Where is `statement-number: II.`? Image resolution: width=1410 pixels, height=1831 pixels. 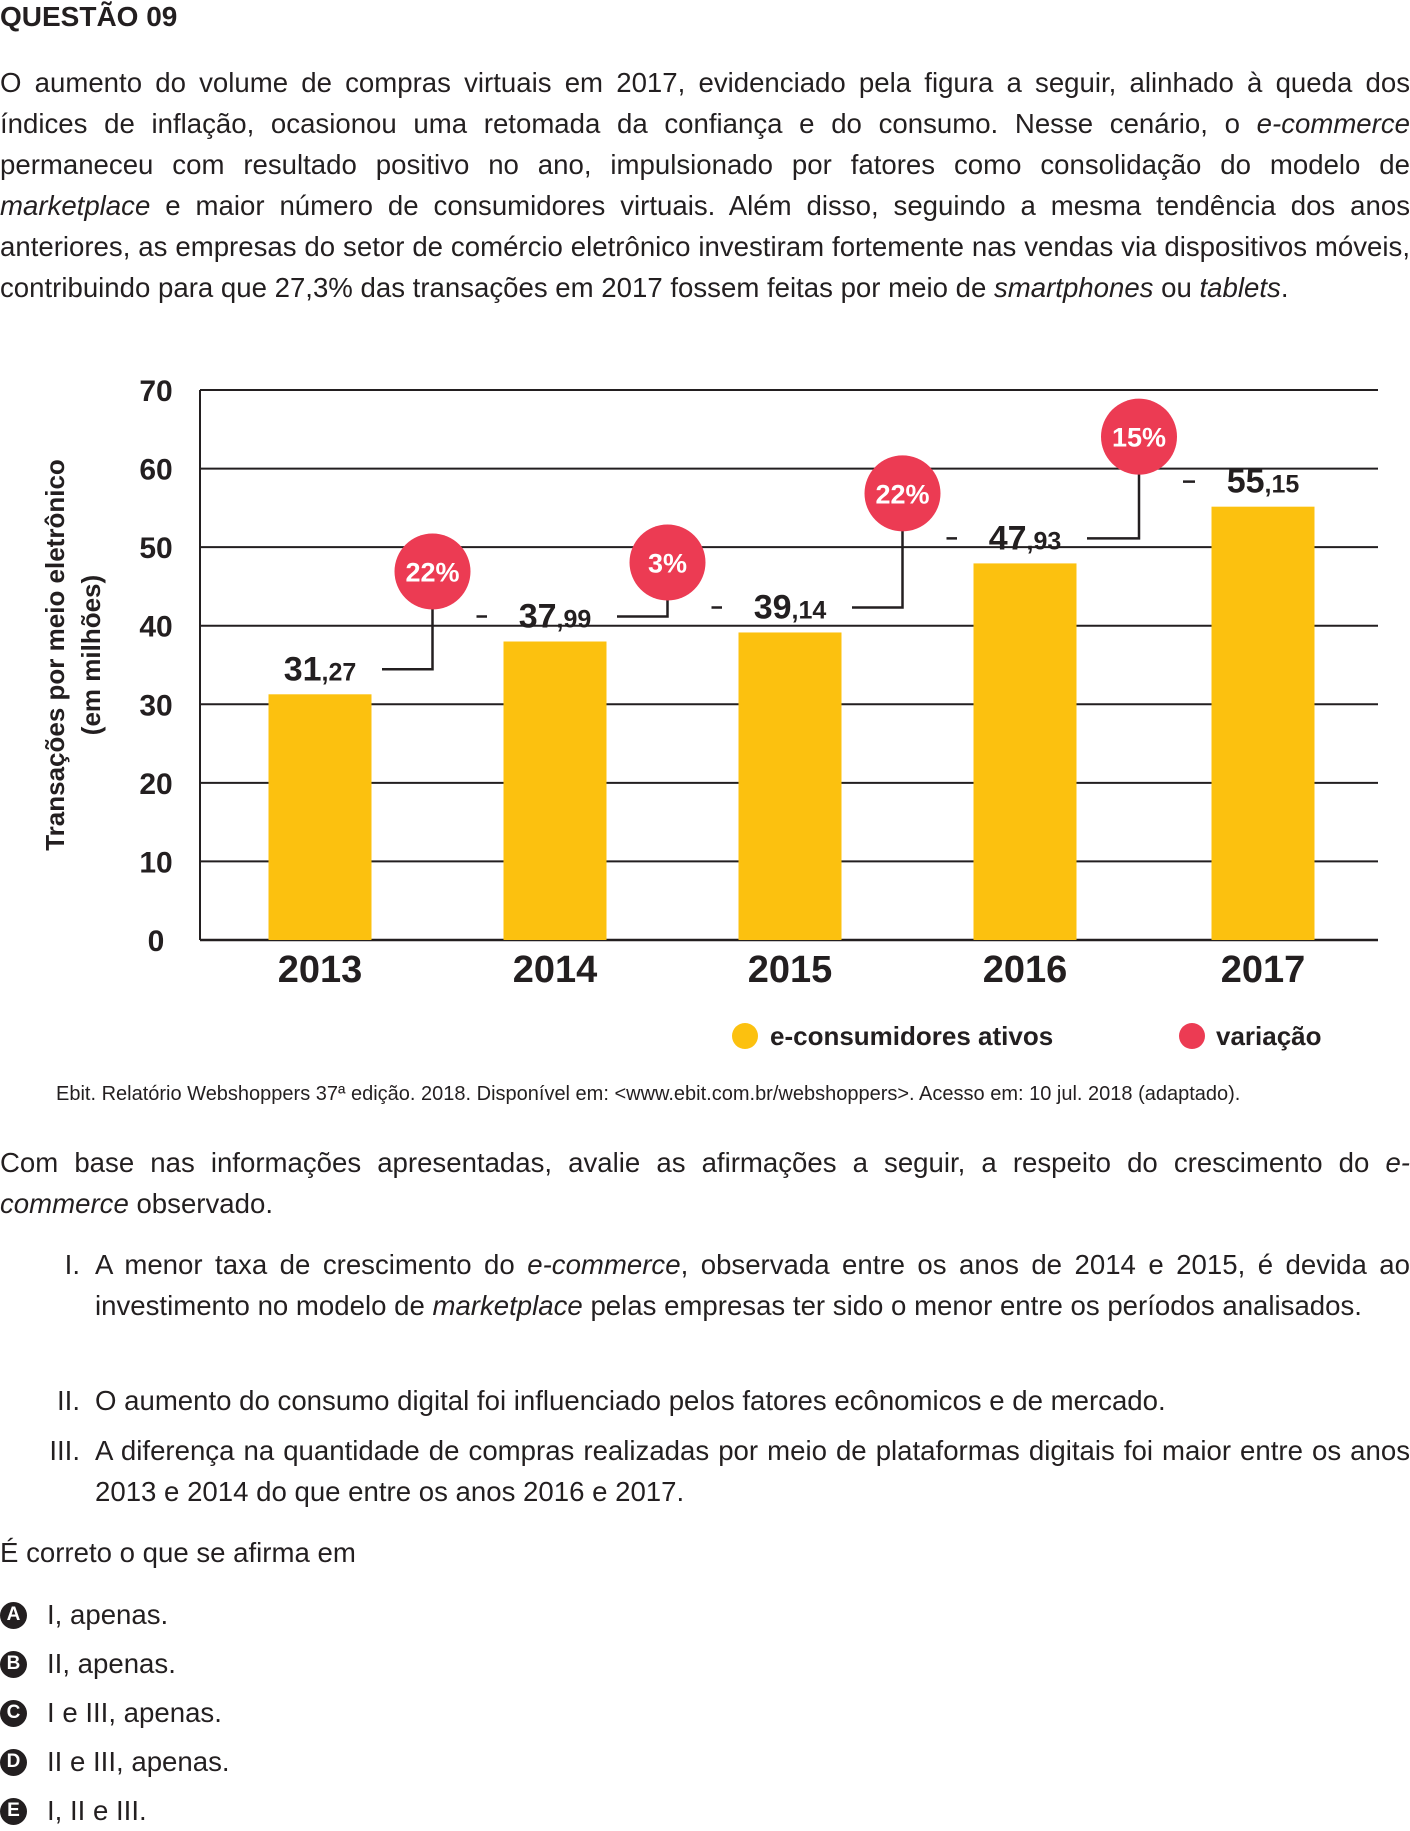
statement-number: II. is located at coordinates (68, 1400).